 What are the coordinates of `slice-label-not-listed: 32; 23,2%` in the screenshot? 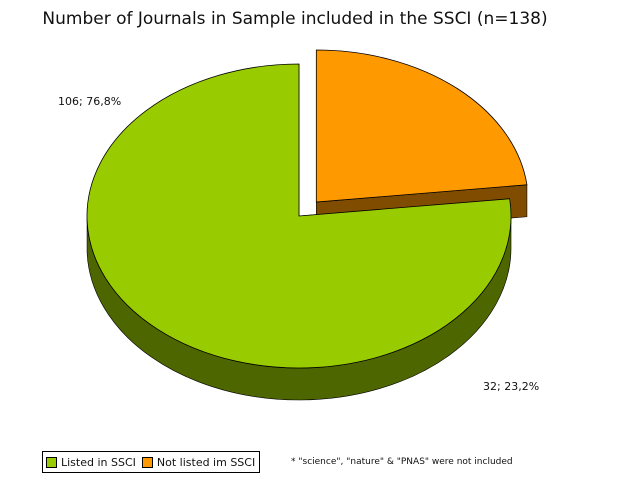 It's located at (511, 386).